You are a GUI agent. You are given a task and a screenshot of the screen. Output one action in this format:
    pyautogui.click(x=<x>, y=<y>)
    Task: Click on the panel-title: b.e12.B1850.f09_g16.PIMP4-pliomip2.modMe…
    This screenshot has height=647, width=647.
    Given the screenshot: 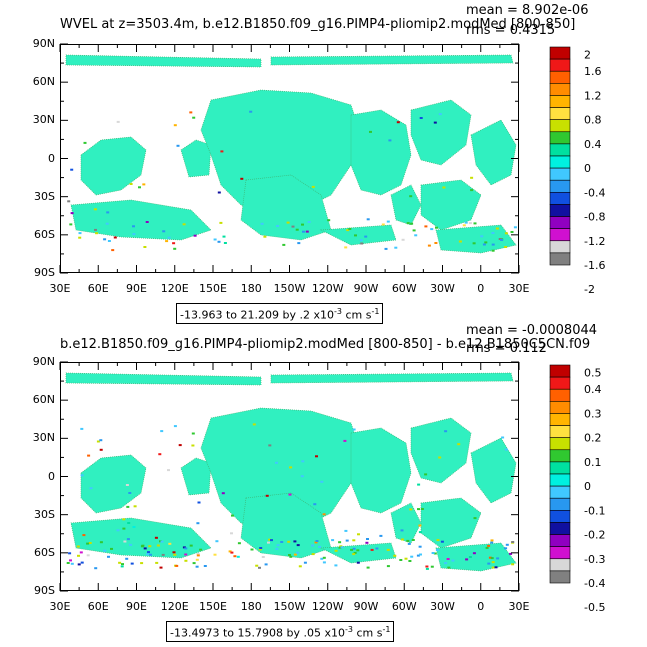 What is the action you would take?
    pyautogui.click(x=325, y=344)
    